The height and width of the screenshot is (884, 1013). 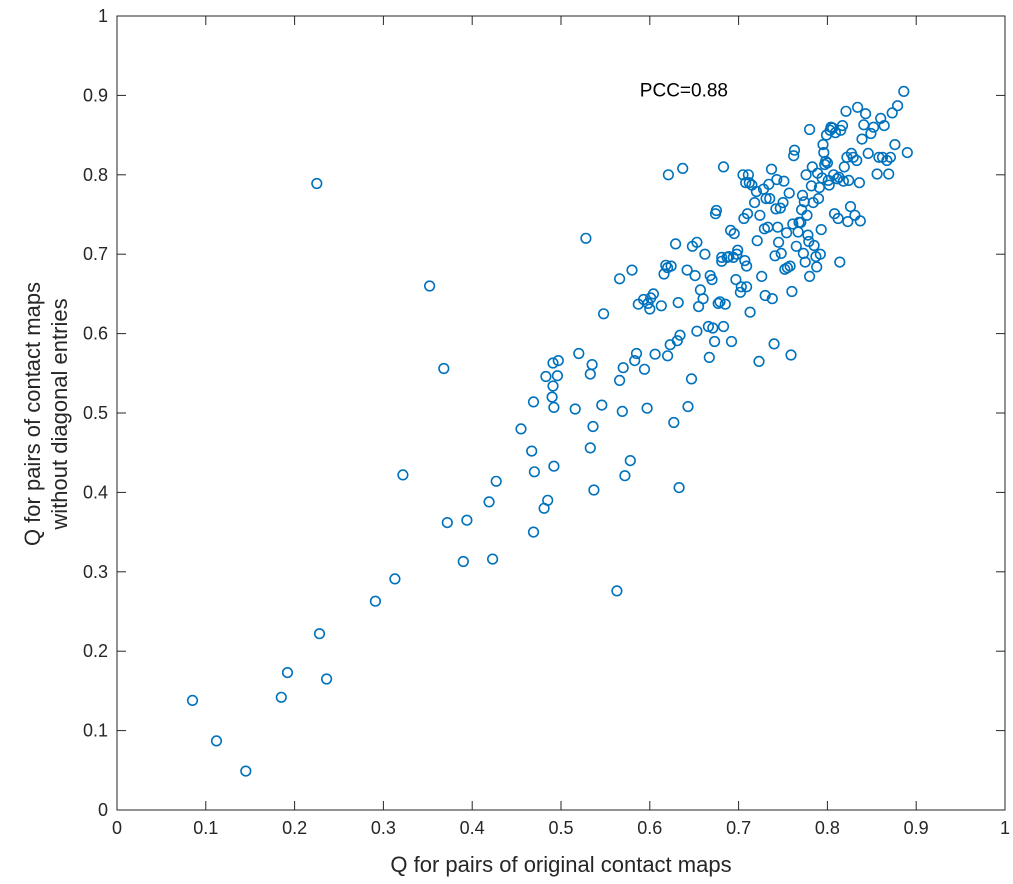 What do you see at coordinates (95, 731) in the screenshot?
I see `y-tick-label: 0.1` at bounding box center [95, 731].